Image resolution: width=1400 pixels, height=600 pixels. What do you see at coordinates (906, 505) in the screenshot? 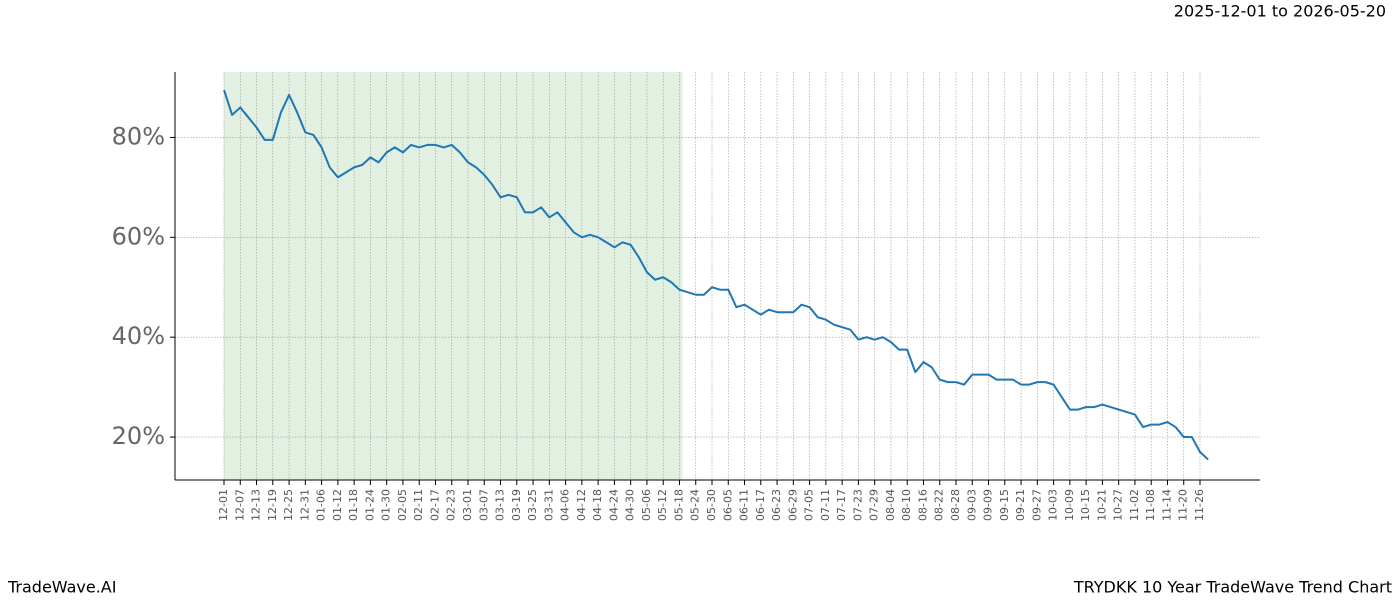
I see `x-tick-label: 08-10` at bounding box center [906, 505].